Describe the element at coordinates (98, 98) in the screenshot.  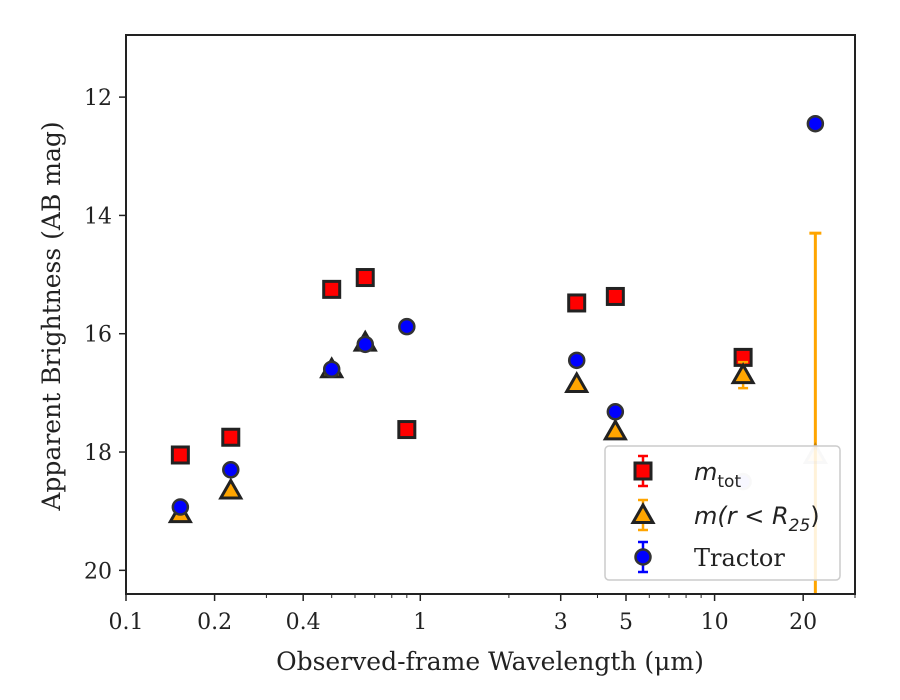
I see `y-tick-label: 12` at that location.